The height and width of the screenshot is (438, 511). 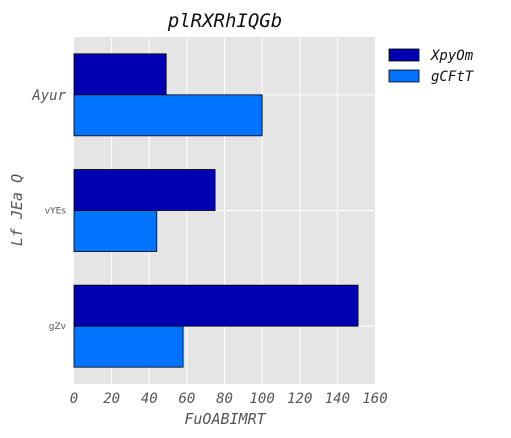 What do you see at coordinates (404, 55) in the screenshot?
I see `legend-swatch-xpyom` at bounding box center [404, 55].